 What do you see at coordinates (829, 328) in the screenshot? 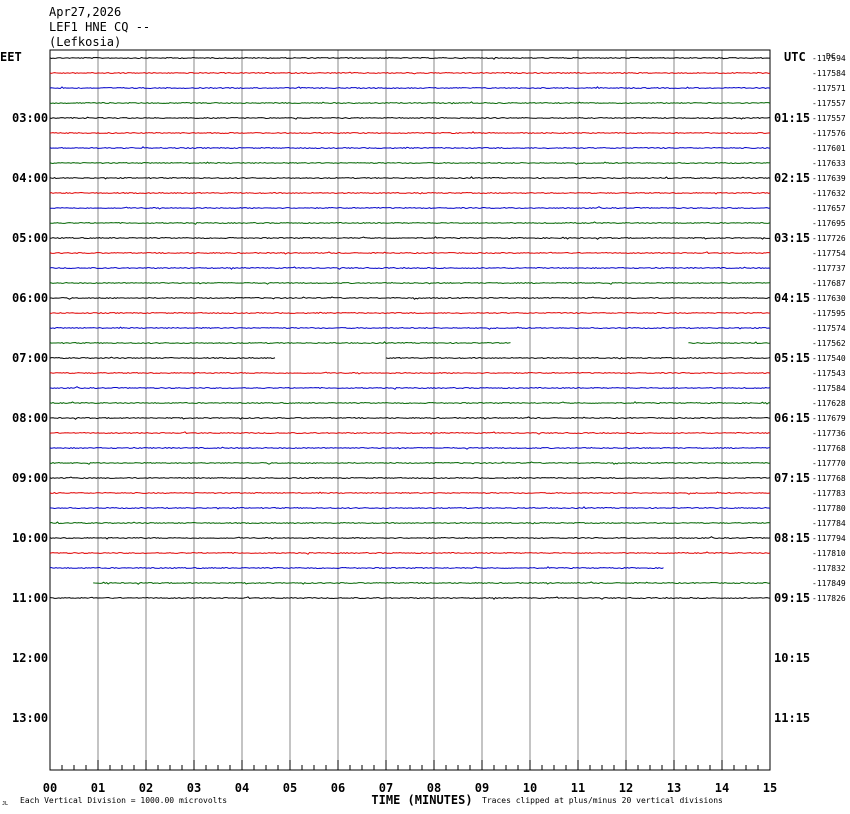
I see `dc-offset-label: -117574` at bounding box center [829, 328].